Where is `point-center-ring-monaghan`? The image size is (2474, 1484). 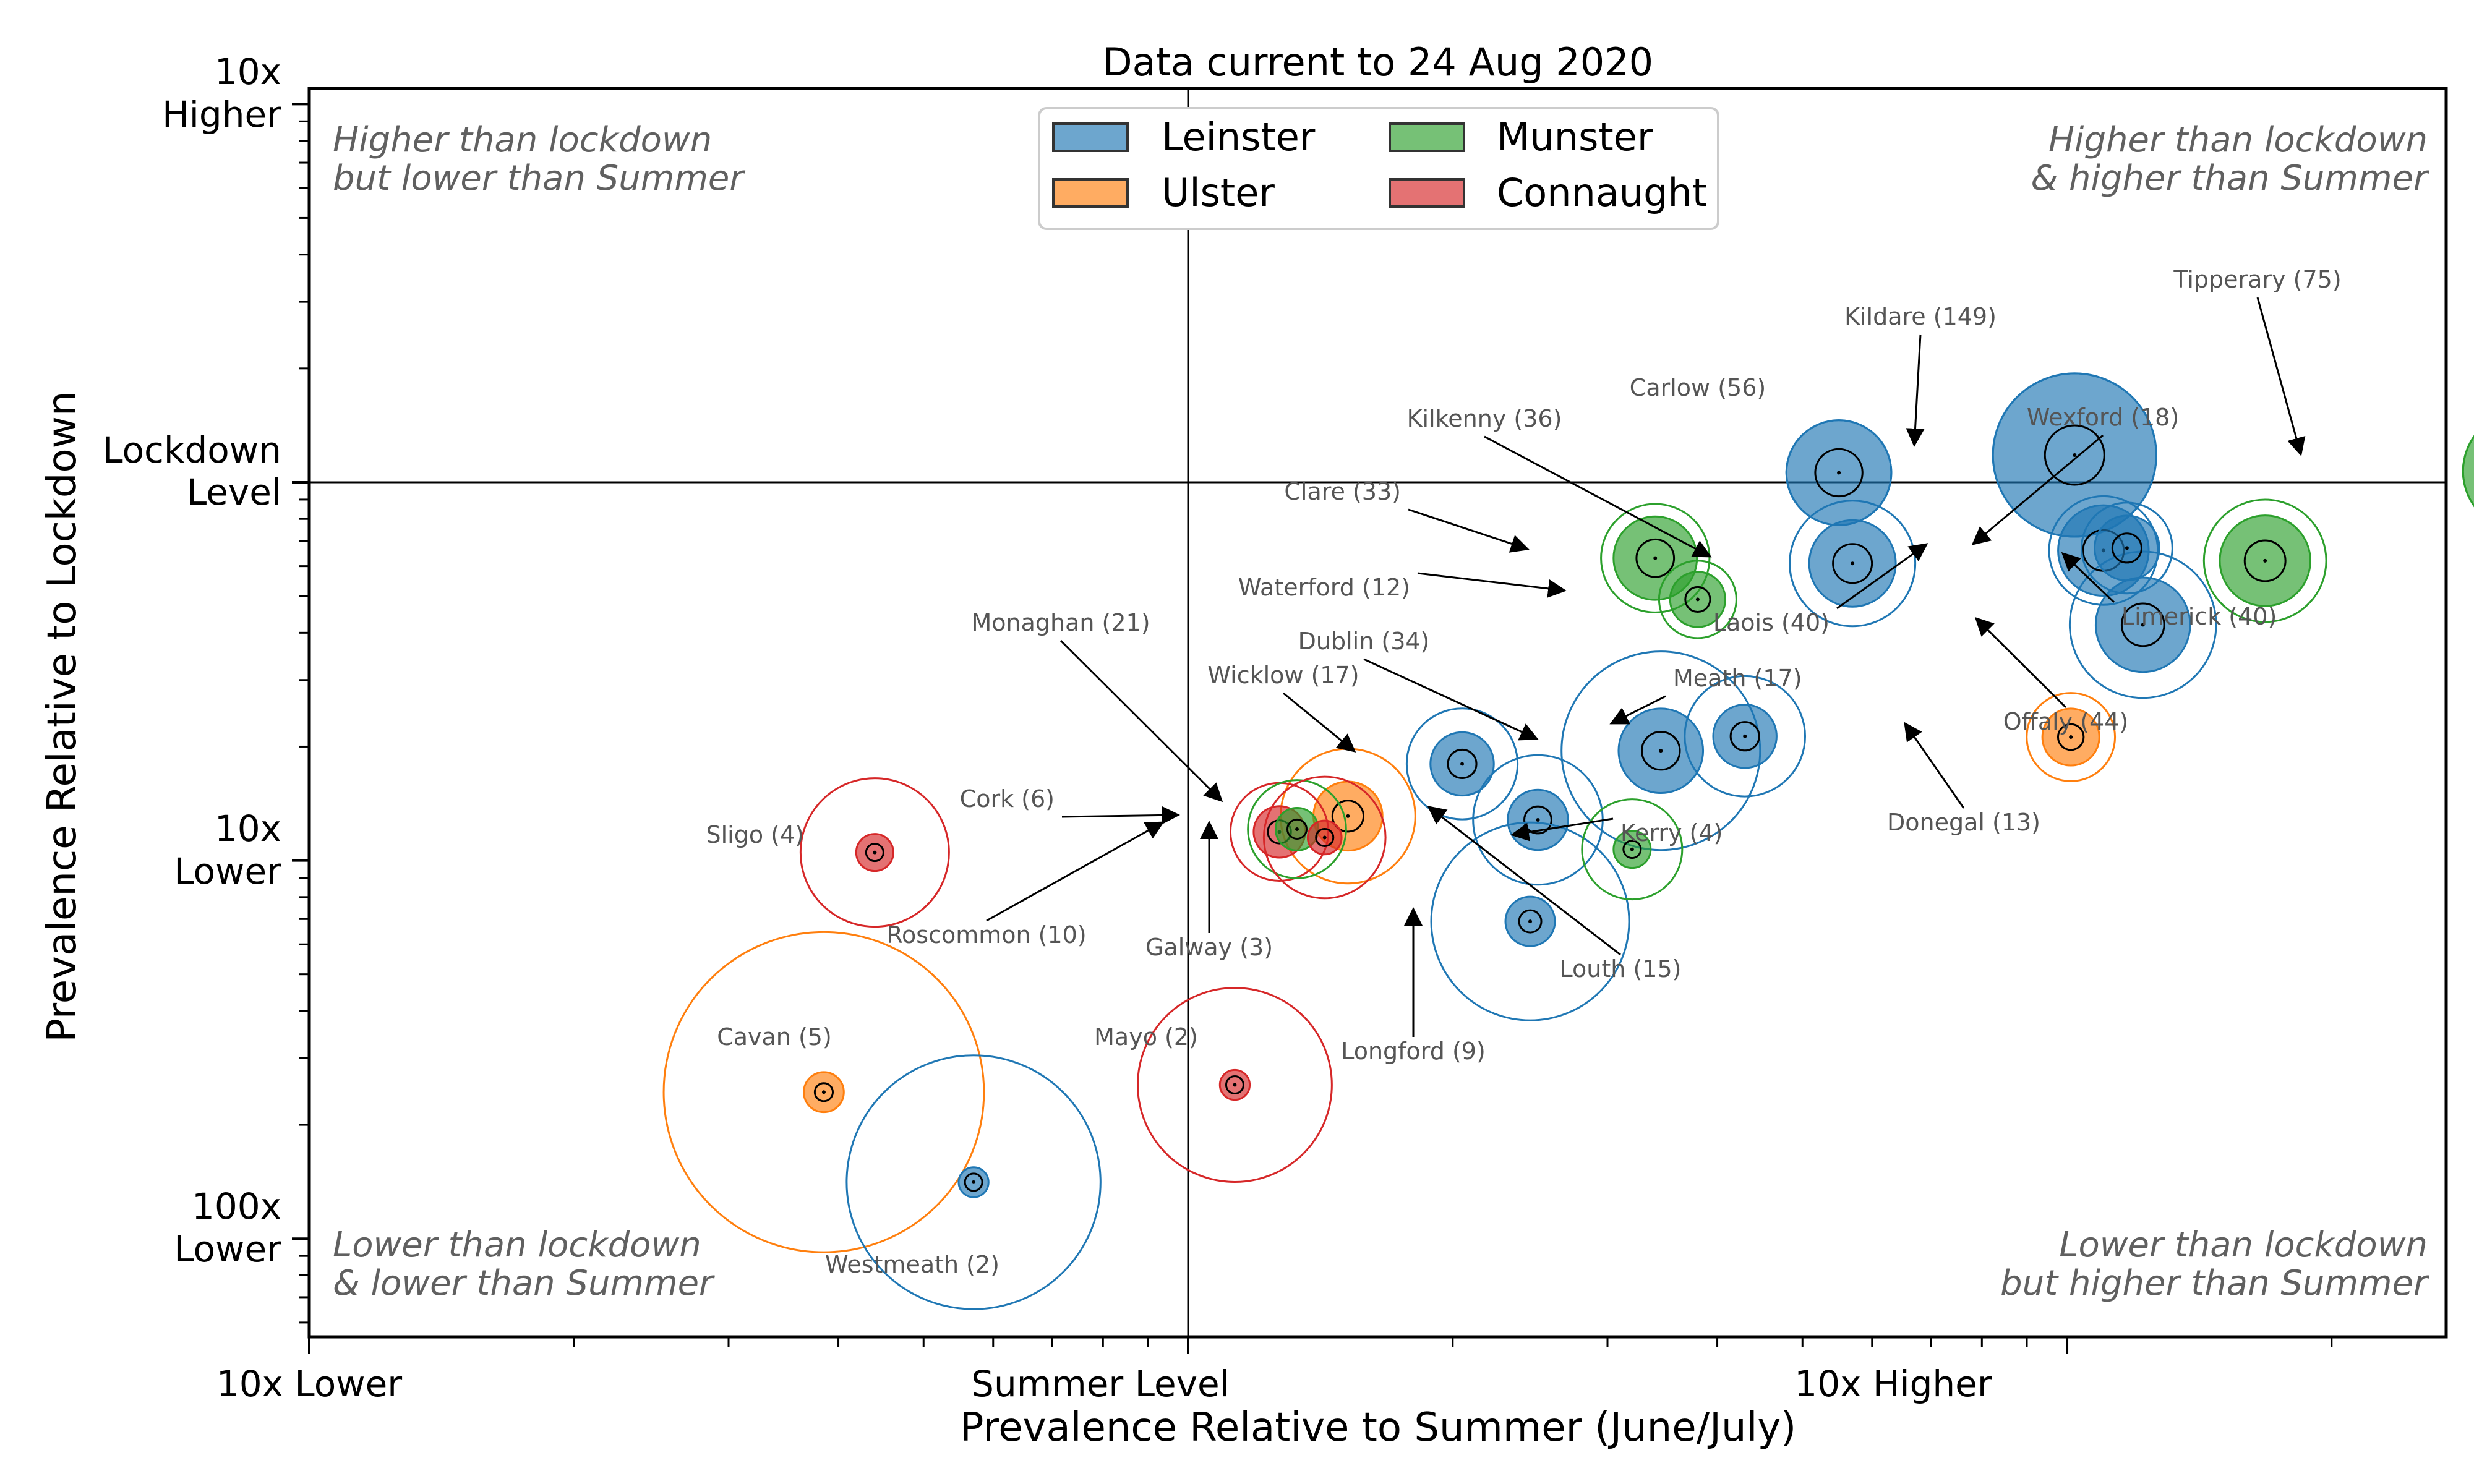
point-center-ring-monaghan is located at coordinates (1348, 816).